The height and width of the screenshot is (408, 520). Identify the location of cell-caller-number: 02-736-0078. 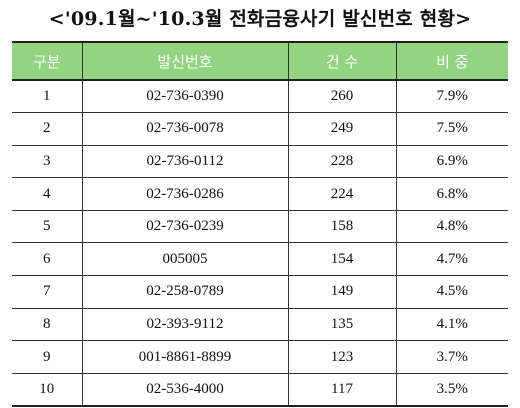
(185, 129).